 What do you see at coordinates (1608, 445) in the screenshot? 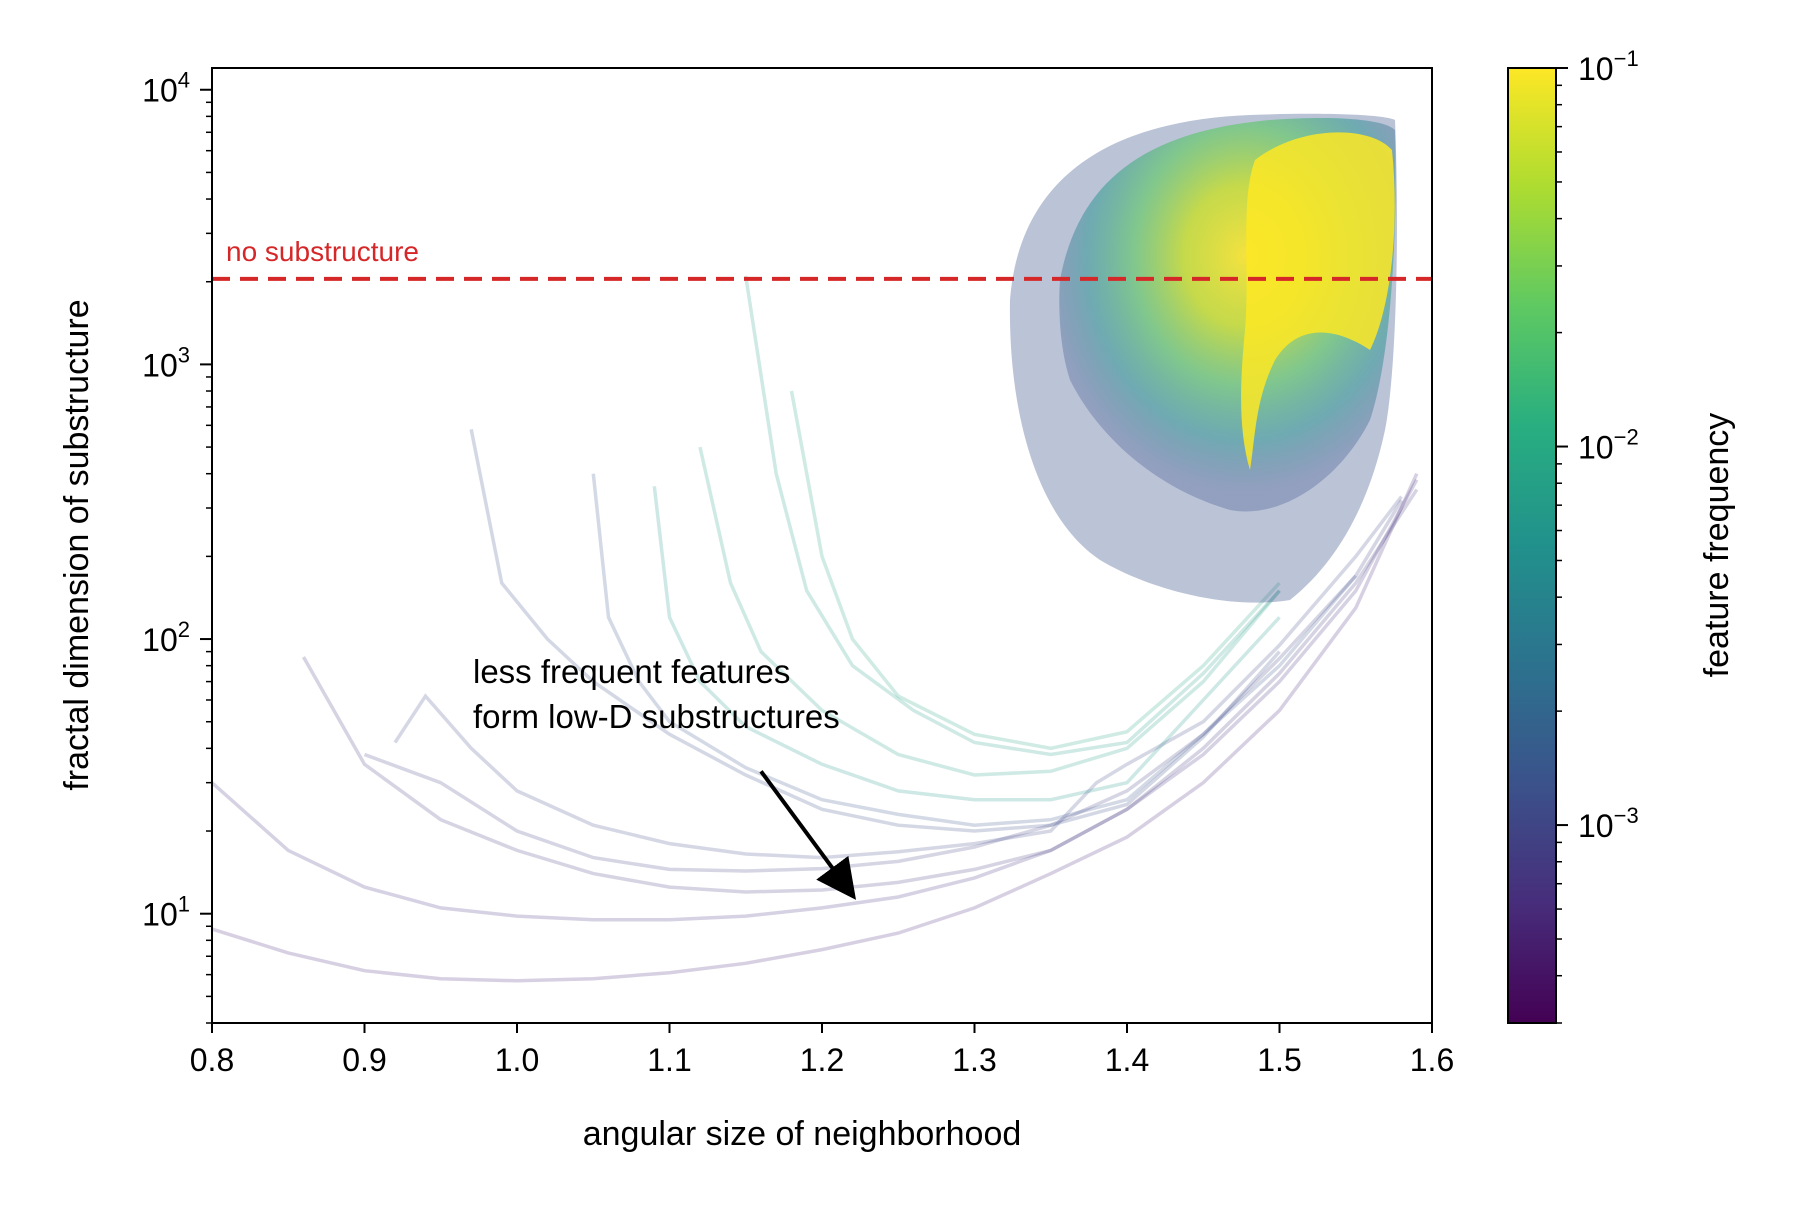
I see `colorbar-tick-label: 10⁻²` at bounding box center [1608, 445].